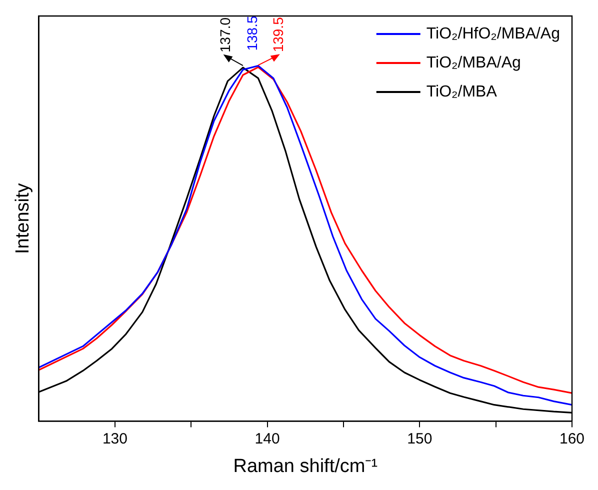 The width and height of the screenshot is (598, 490). Describe the element at coordinates (252, 33) in the screenshot. I see `text: 138.5` at that location.